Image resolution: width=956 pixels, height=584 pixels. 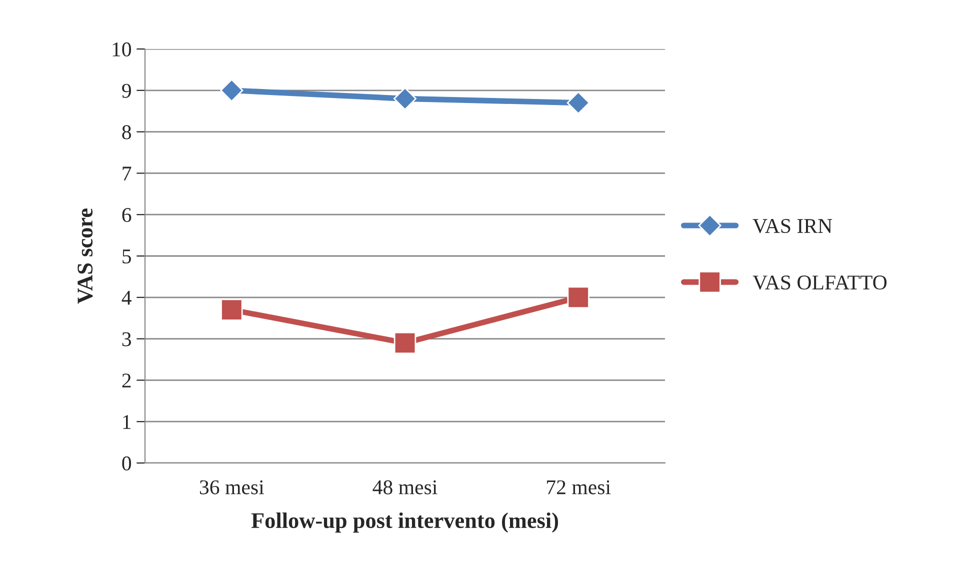 I want to click on y-tick-label: 7, so click(x=127, y=173).